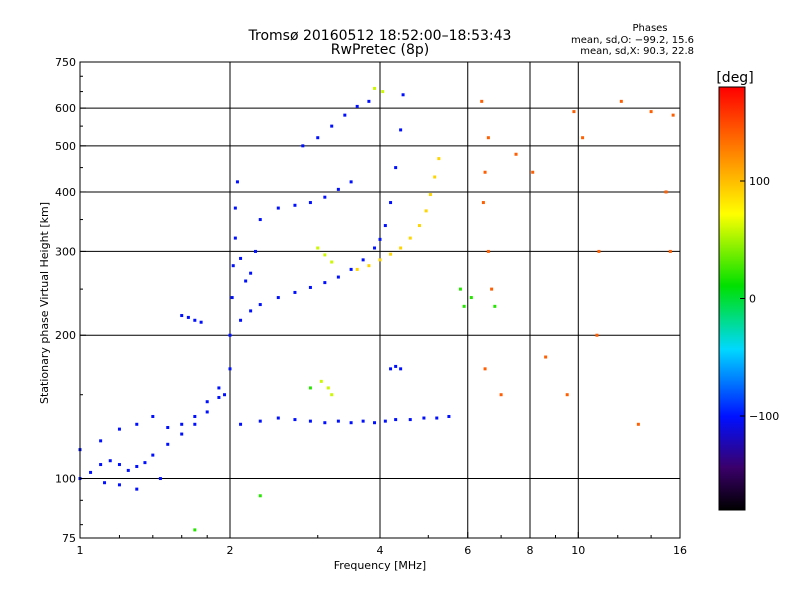 The width and height of the screenshot is (800, 600). What do you see at coordinates (65, 62) in the screenshot?
I see `y-tick-label: 750` at bounding box center [65, 62].